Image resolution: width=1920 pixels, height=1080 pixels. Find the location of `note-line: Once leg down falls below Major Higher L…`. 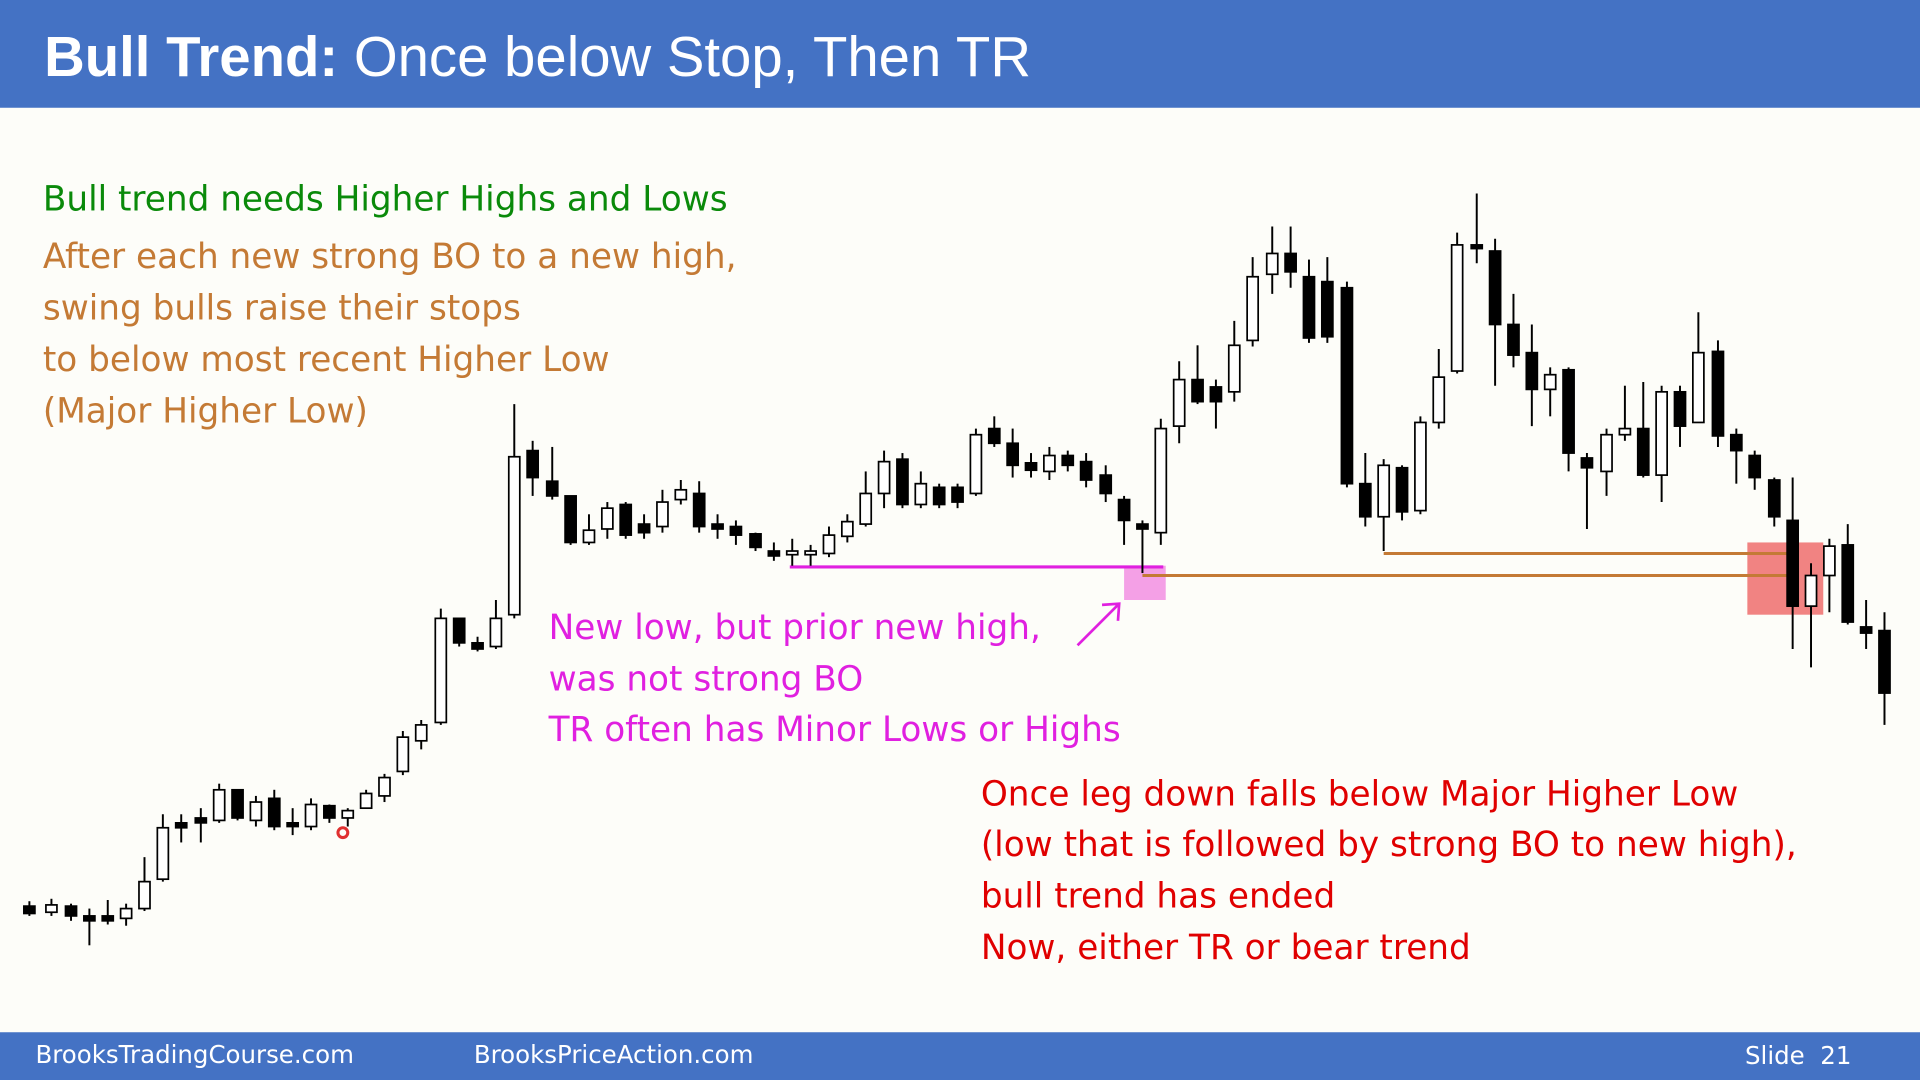

note-line: Once leg down falls below Major Higher L… is located at coordinates (1359, 795).